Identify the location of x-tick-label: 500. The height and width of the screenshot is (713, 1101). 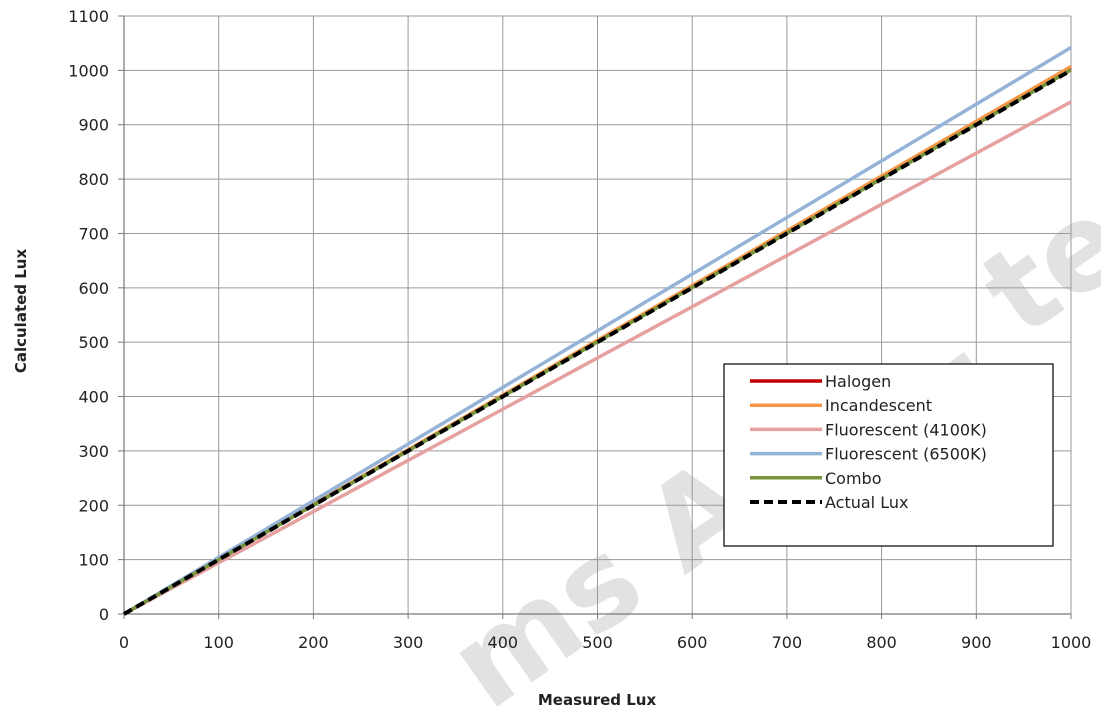
(597, 642).